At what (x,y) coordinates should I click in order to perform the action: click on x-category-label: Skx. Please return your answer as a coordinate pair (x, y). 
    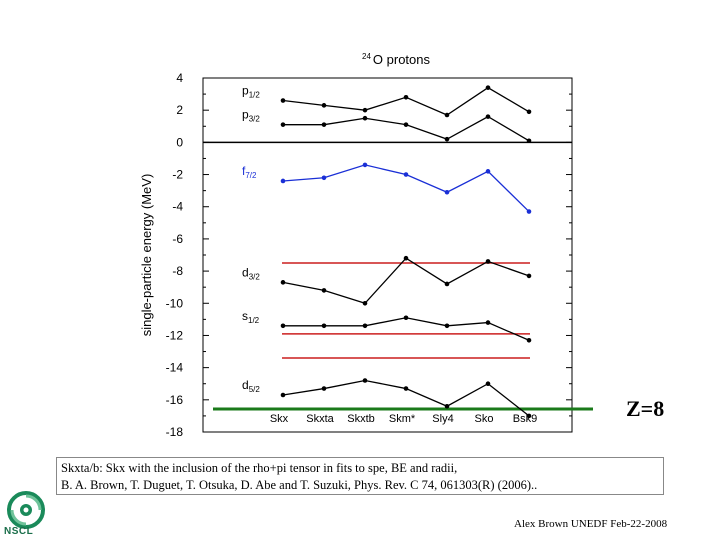
    Looking at the image, I should click on (279, 419).